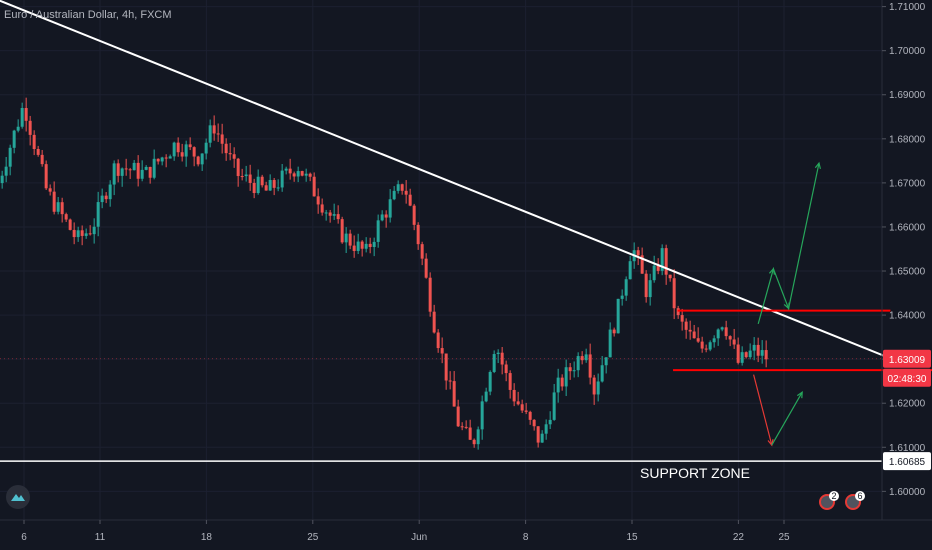 This screenshot has height=550, width=932. Describe the element at coordinates (907, 379) in the screenshot. I see `countdown-value: 02:48:30` at that location.